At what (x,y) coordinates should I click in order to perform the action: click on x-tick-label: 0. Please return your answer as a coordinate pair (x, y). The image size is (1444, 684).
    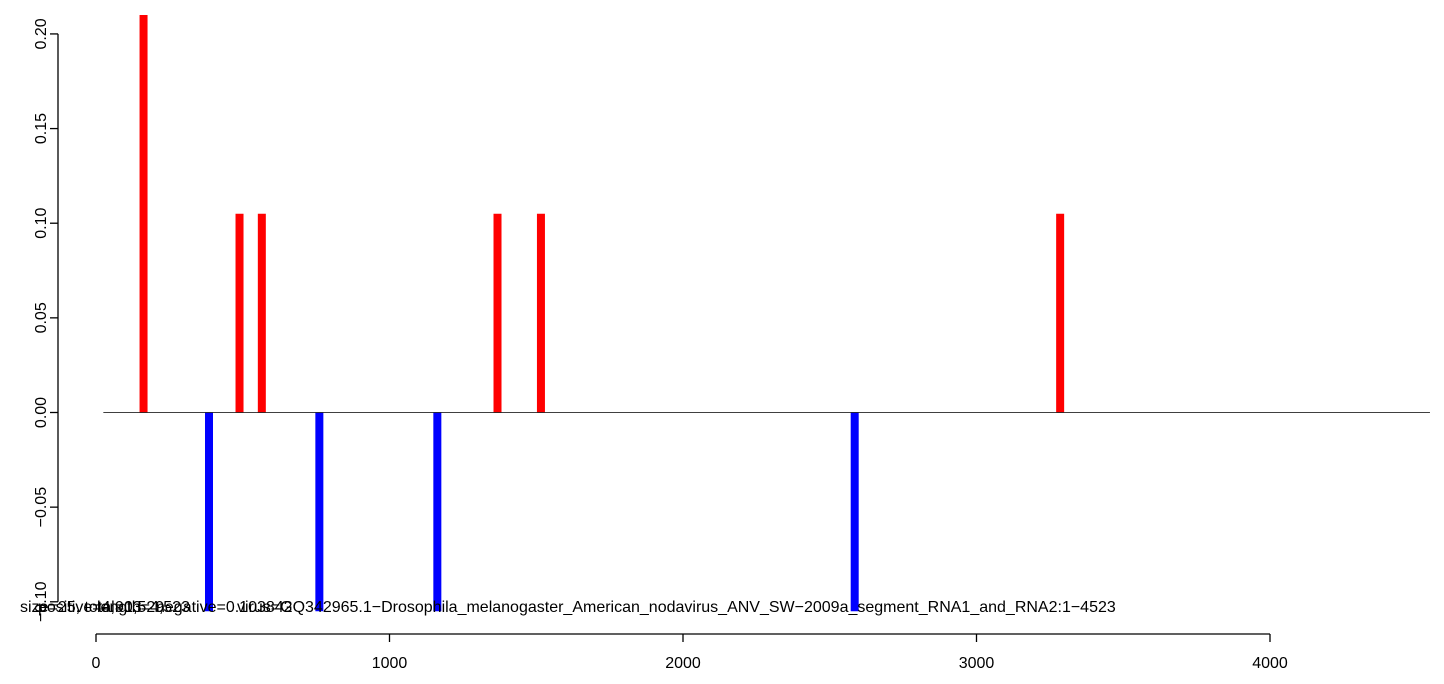
    Looking at the image, I should click on (96, 663).